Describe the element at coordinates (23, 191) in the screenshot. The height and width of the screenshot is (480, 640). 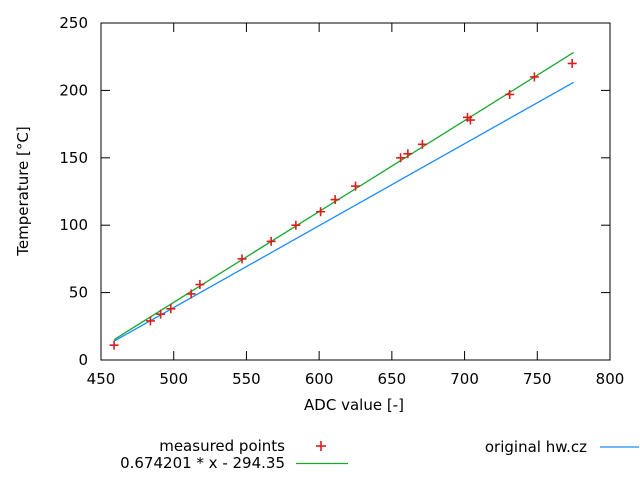
I see `y-axis-title: Temperature [°C]` at that location.